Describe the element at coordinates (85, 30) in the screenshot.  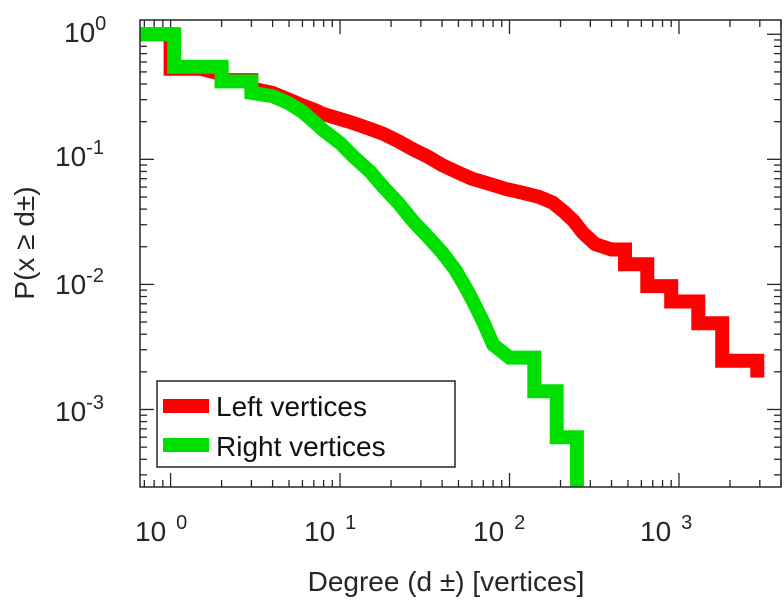
I see `y-tick-label-1e0: 10⁰` at that location.